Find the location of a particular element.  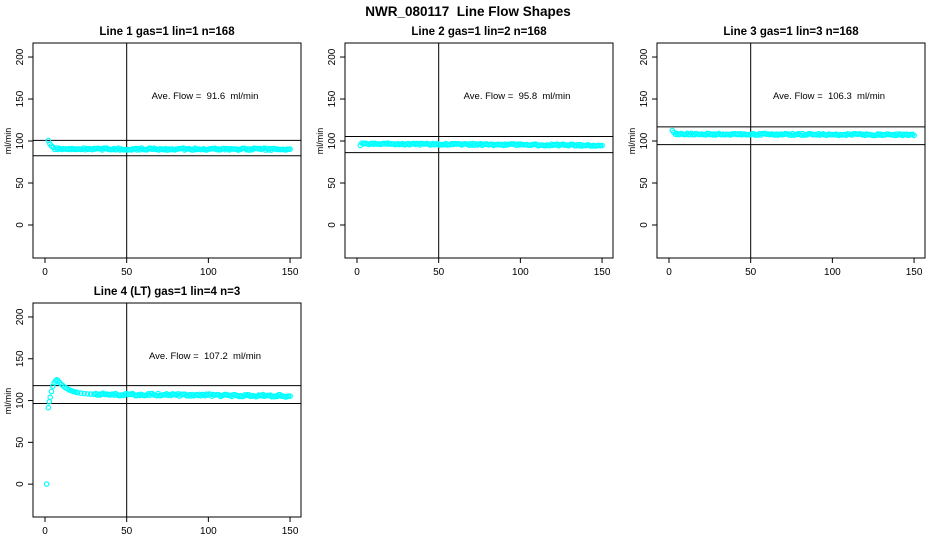

ave-flow-annotation-line-1: Ave. Flow = 91.6 ml/min is located at coordinates (205, 96).